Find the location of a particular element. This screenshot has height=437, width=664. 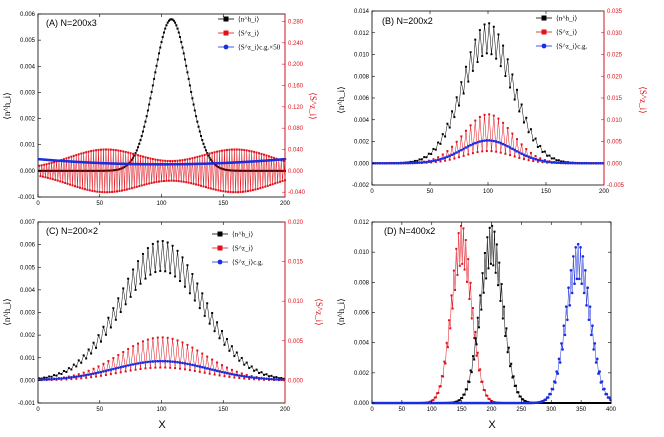

legend-label: ⟨n^h_i⟩ is located at coordinates (566, 19).